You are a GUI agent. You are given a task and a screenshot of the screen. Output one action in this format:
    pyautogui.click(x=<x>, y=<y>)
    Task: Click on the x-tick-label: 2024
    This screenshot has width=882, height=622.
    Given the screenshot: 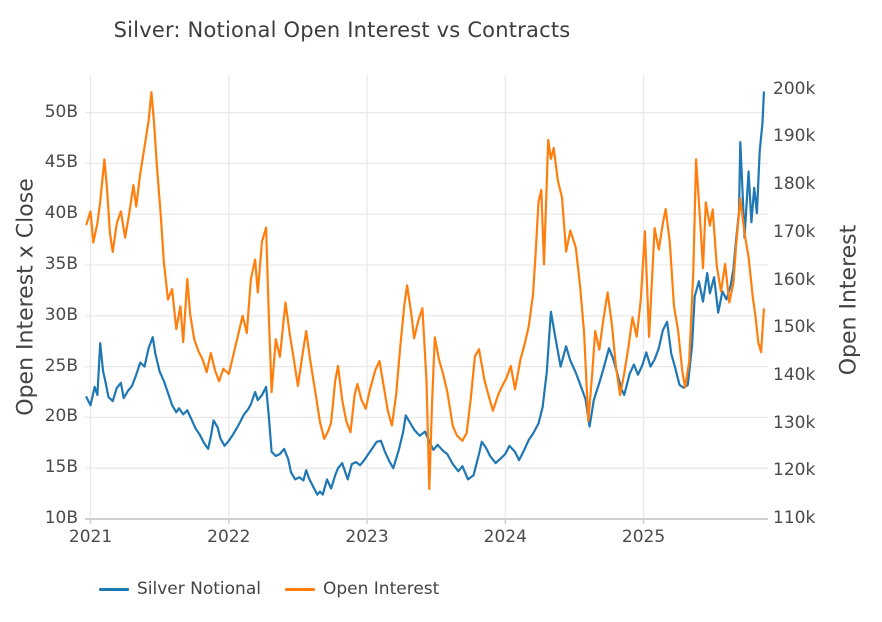 What is the action you would take?
    pyautogui.click(x=505, y=537)
    